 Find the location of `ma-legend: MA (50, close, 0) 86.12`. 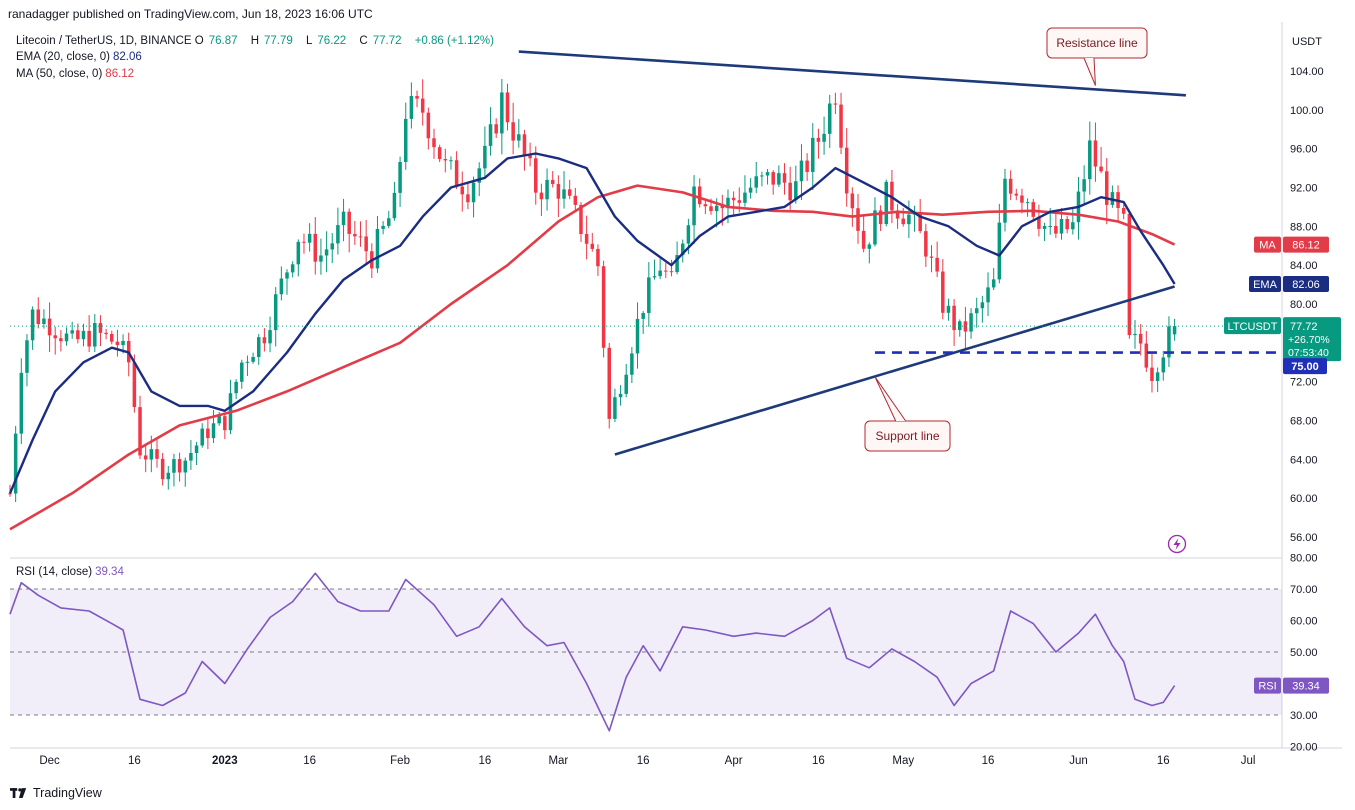

ma-legend: MA (50, close, 0) 86.12 is located at coordinates (75, 74).